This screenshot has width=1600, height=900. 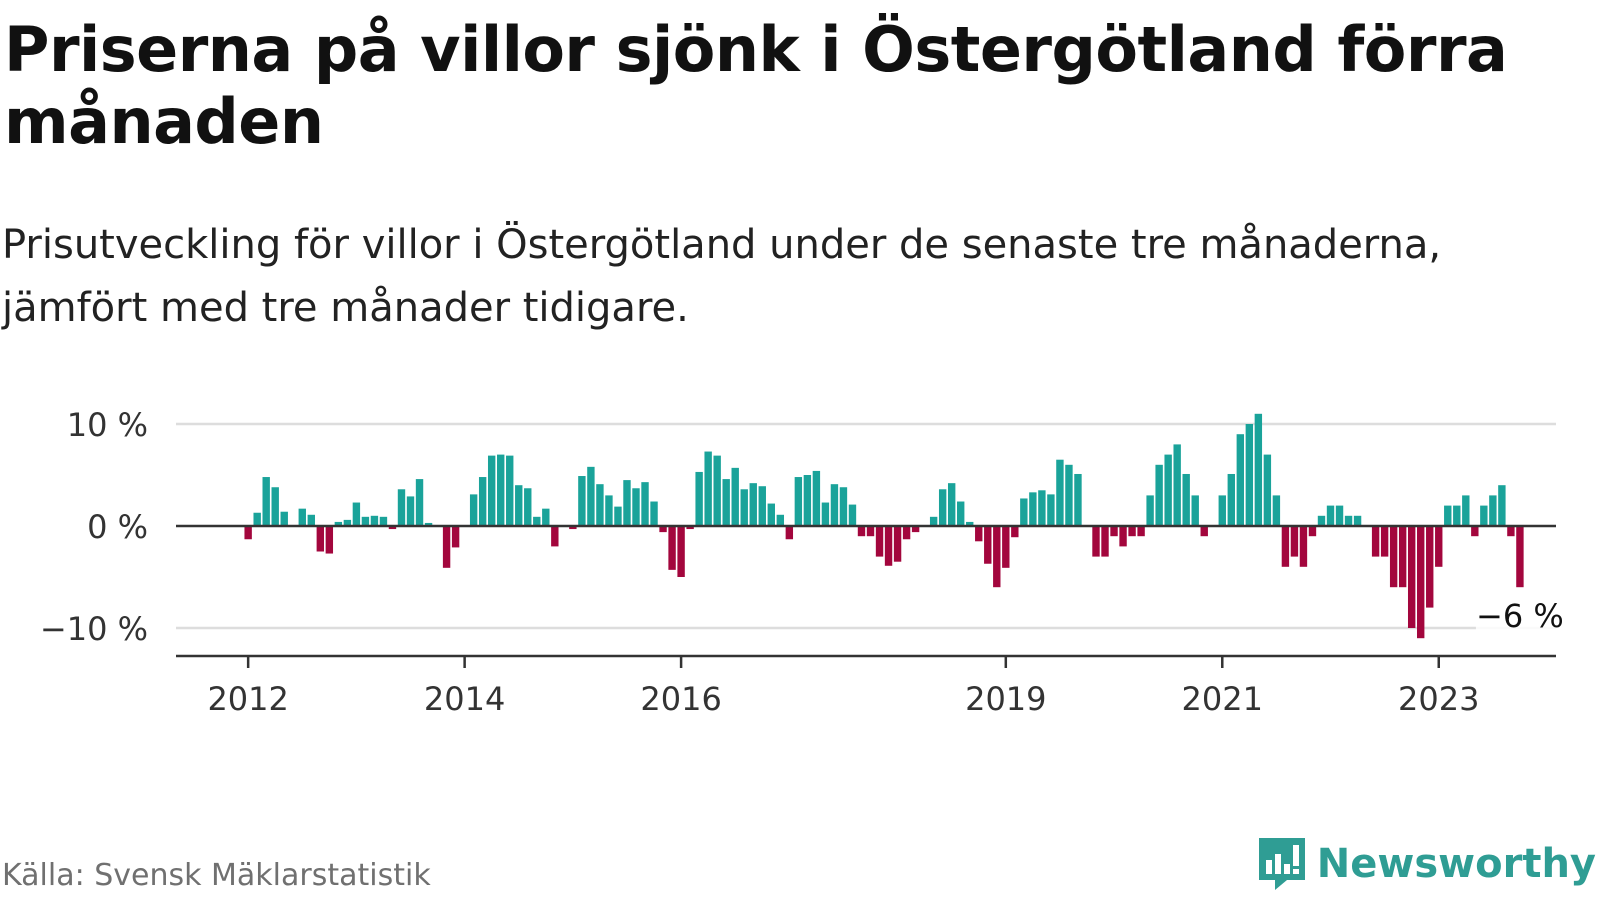 What do you see at coordinates (1438, 699) in the screenshot?
I see `x-tick-label: 2023` at bounding box center [1438, 699].